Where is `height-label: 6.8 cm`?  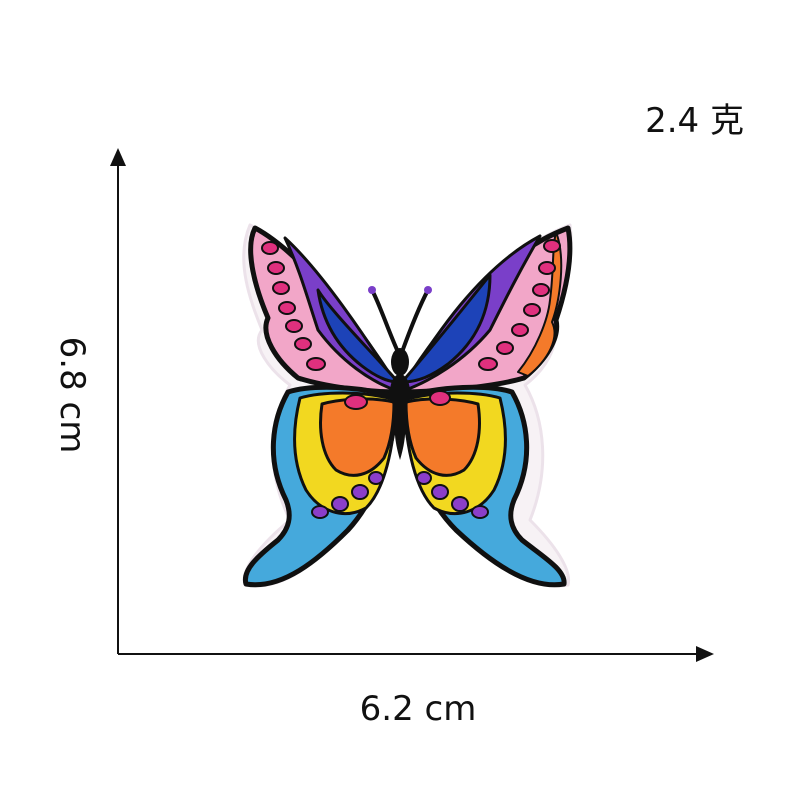
height-label: 6.8 cm is located at coordinates (72, 395).